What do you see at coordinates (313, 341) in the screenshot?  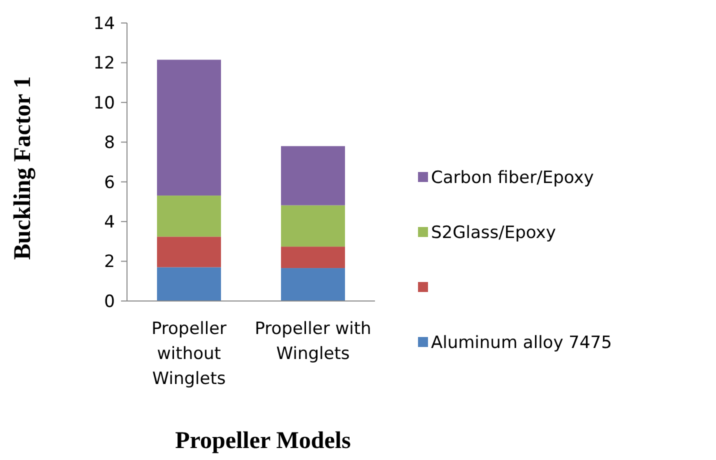 I see `x-tick-label: Propeller with Winglets` at bounding box center [313, 341].